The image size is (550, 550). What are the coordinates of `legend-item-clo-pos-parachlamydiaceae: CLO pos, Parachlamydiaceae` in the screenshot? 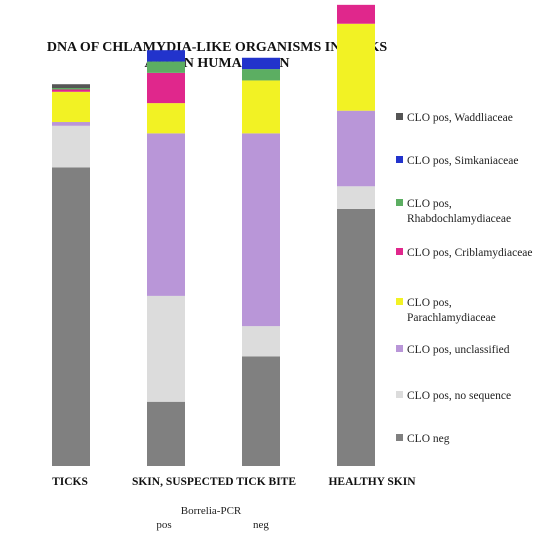 It's located at (446, 310).